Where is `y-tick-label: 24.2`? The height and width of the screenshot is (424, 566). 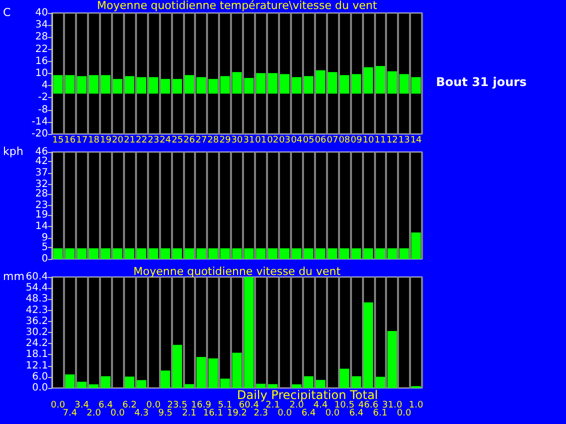
y-tick-label: 24.2 is located at coordinates (37, 344).